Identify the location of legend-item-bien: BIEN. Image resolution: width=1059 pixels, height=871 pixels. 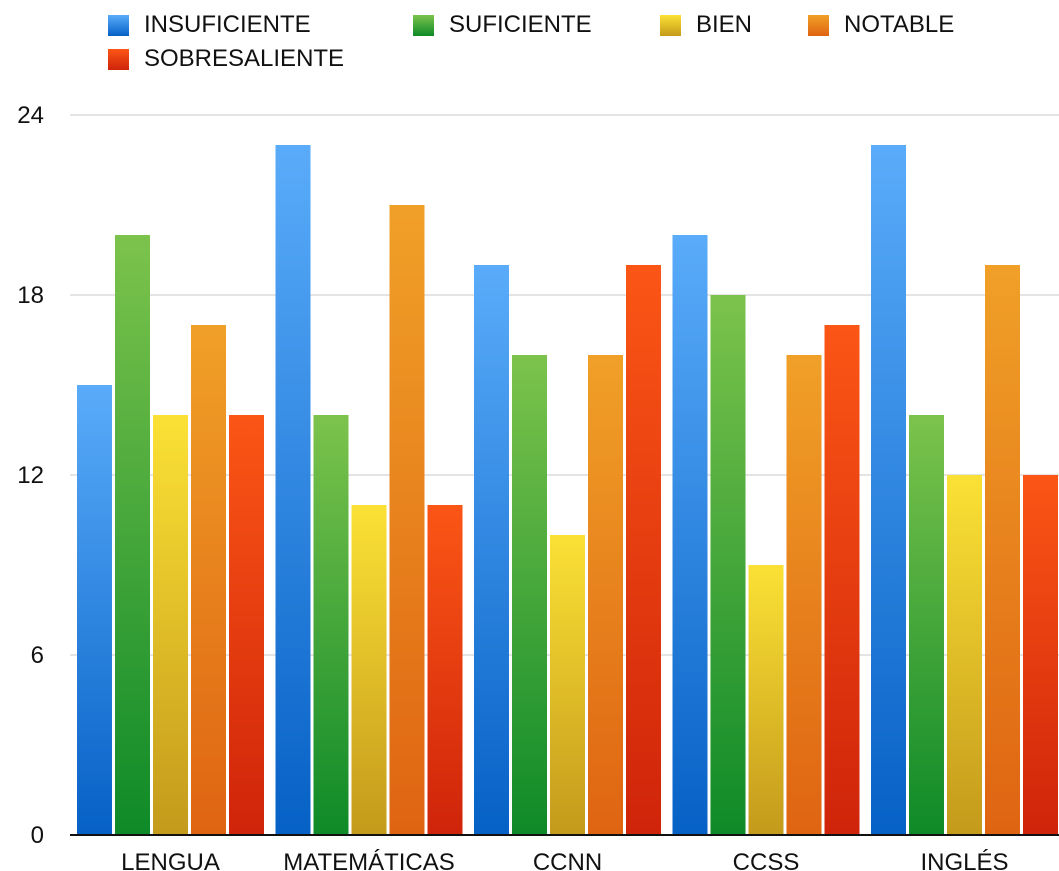
(706, 25).